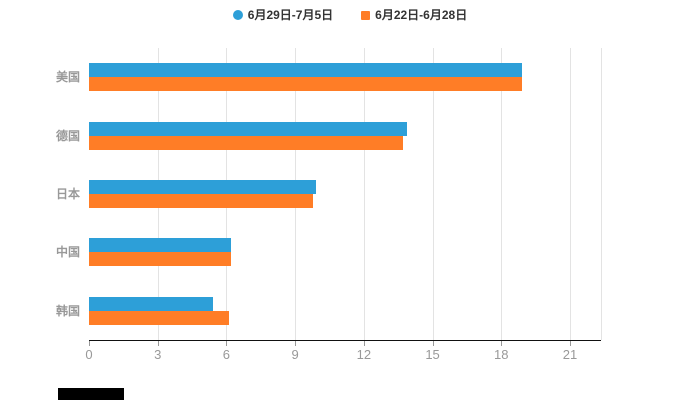 This screenshot has width=700, height=400. What do you see at coordinates (305, 84) in the screenshot?
I see `bar-series2-cat1` at bounding box center [305, 84].